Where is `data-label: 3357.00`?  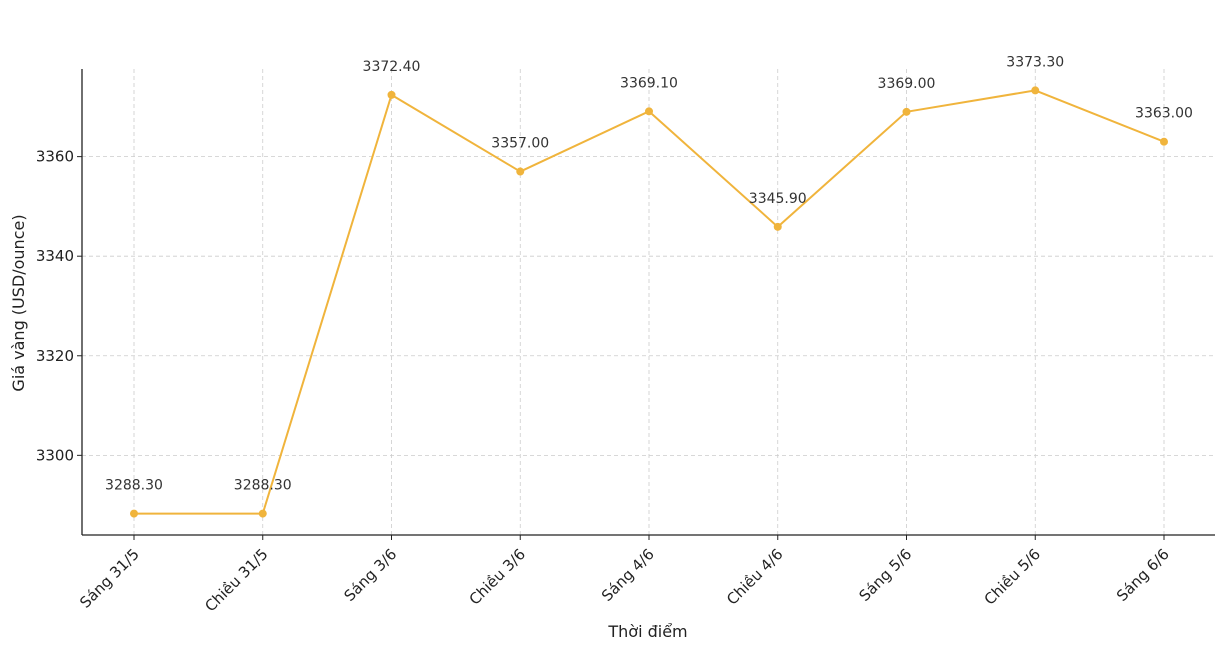 data-label: 3357.00 is located at coordinates (520, 144).